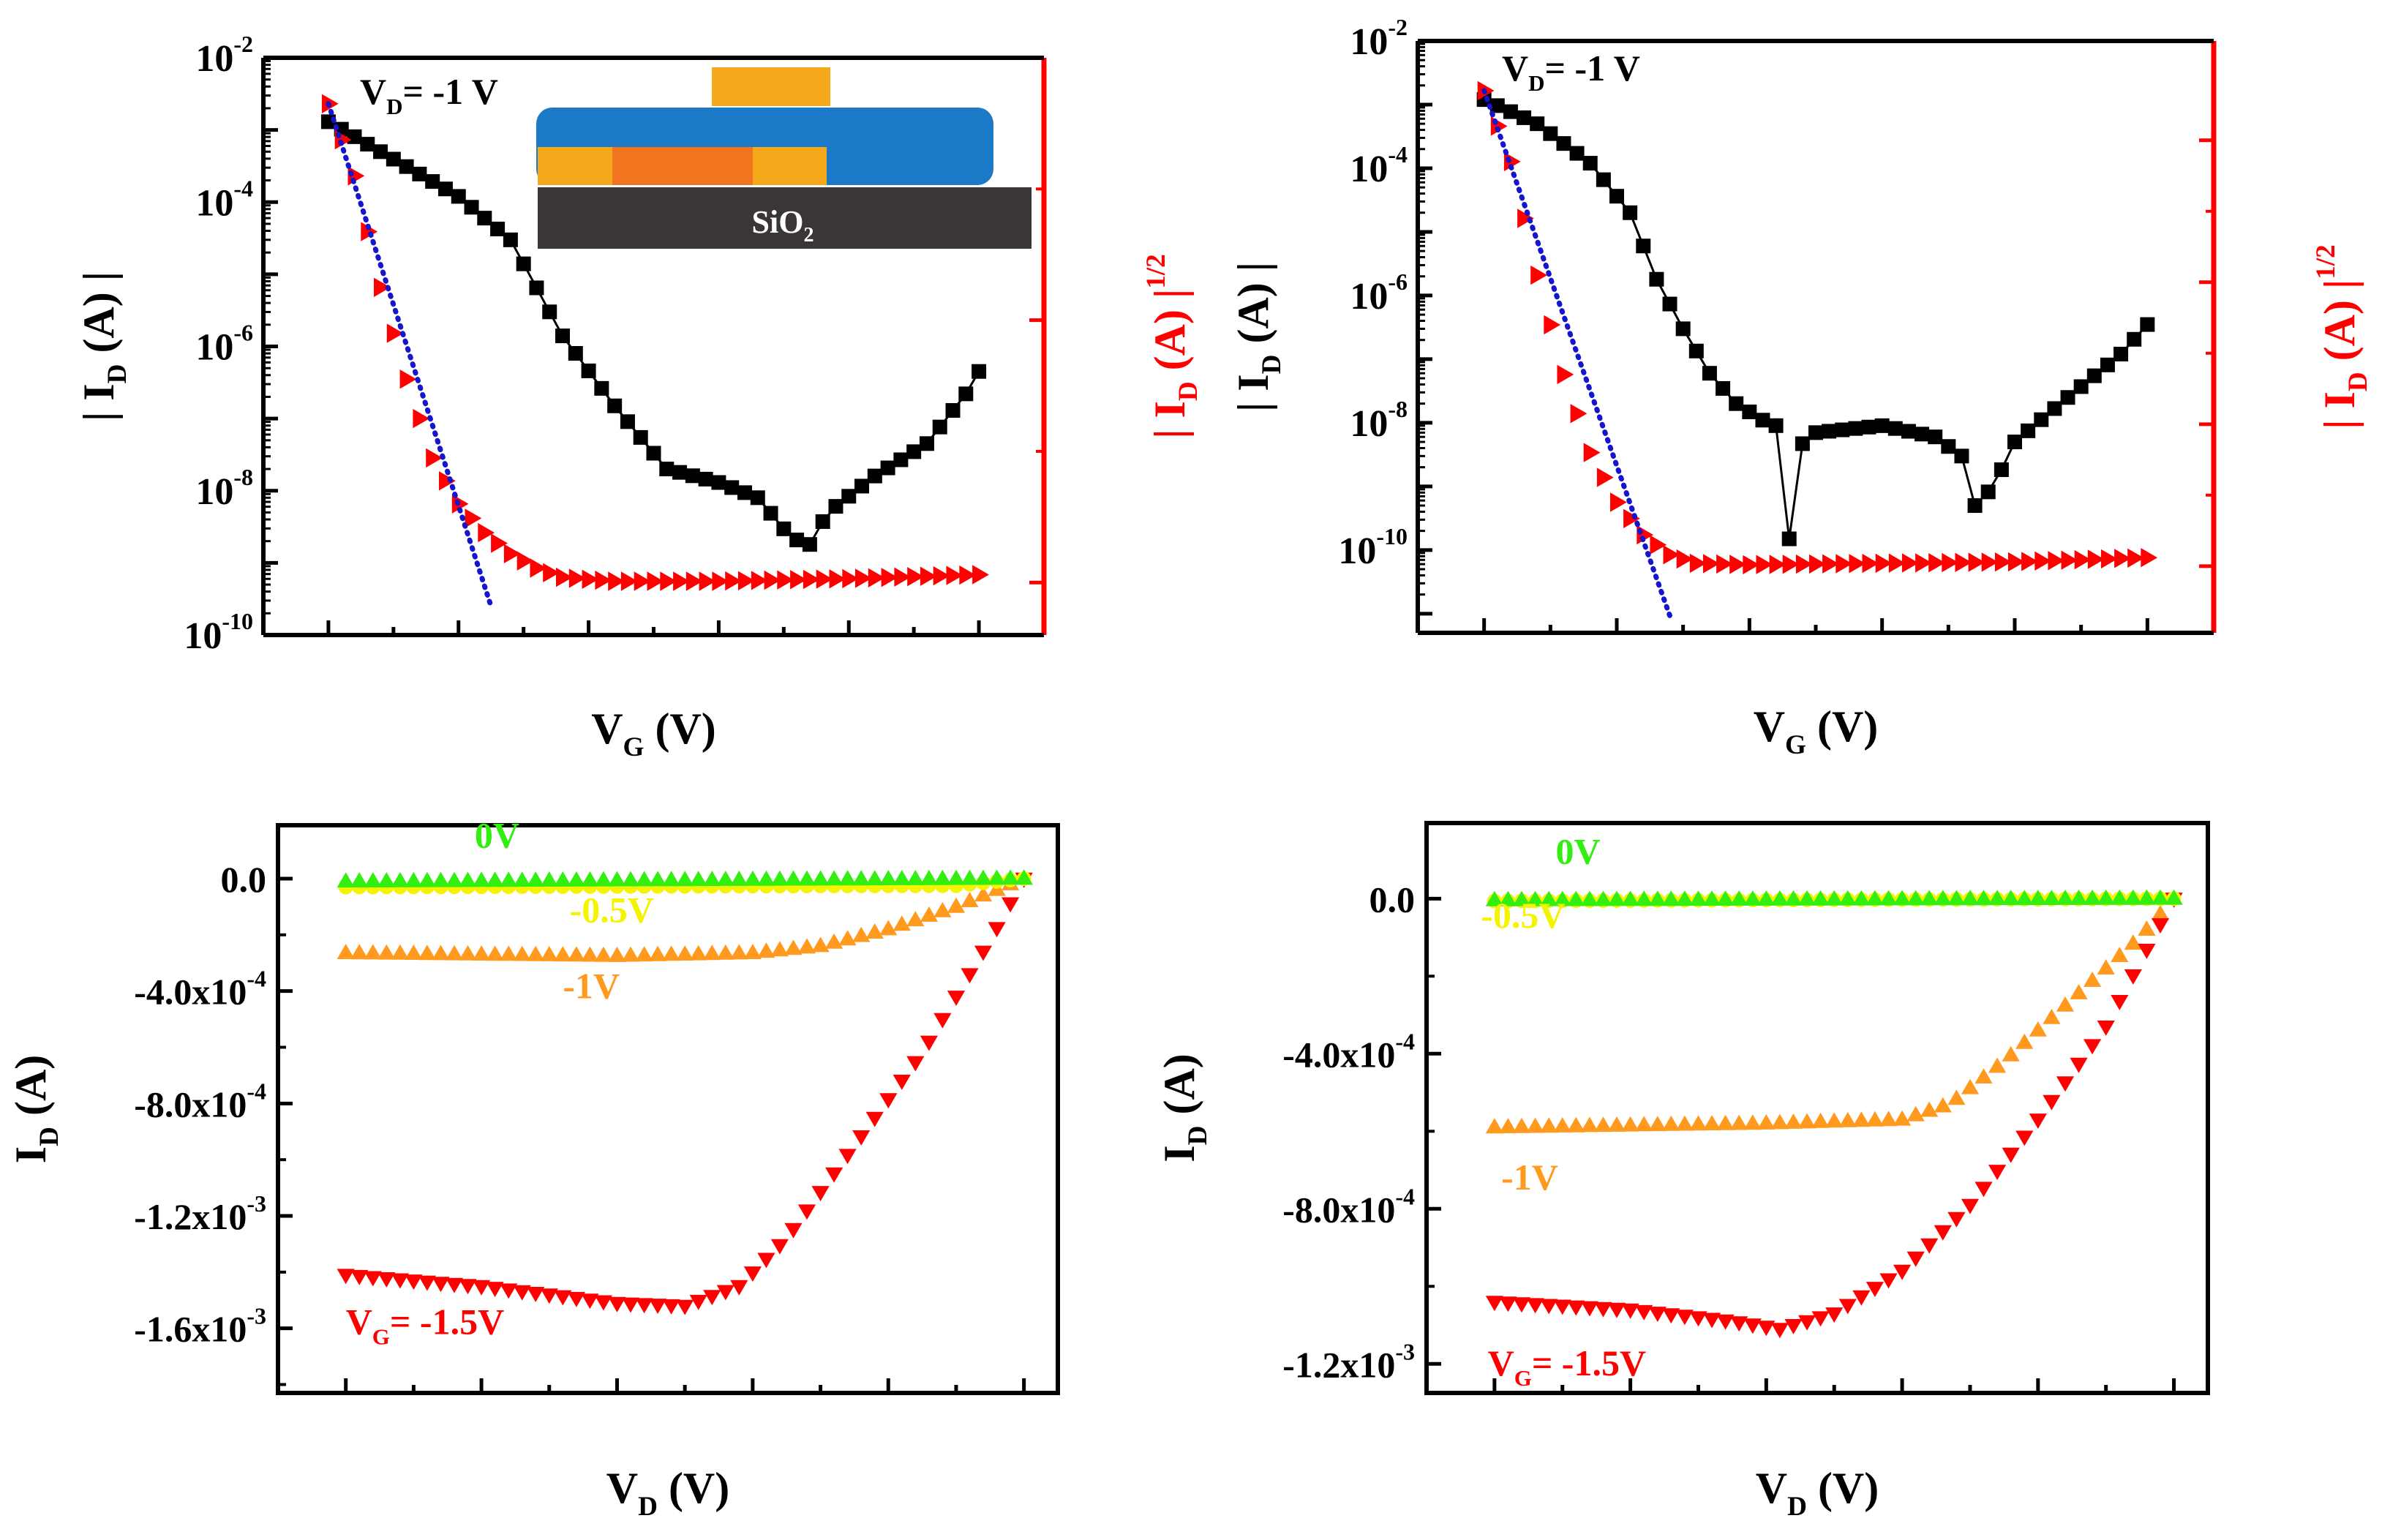 This screenshot has height=1540, width=2401. I want to click on plot-frame, so click(1817, 1108).